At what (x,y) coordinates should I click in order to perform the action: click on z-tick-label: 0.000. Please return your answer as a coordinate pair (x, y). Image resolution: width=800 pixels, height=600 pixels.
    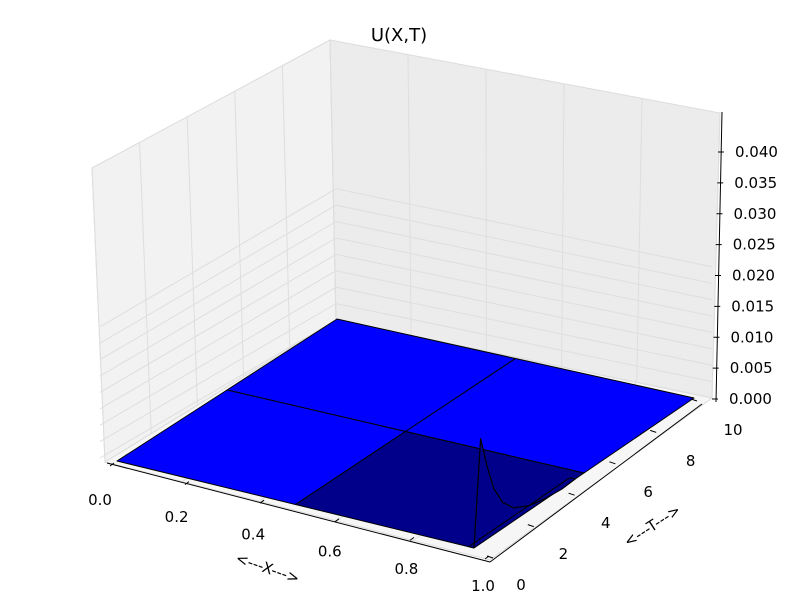
    Looking at the image, I should click on (750, 399).